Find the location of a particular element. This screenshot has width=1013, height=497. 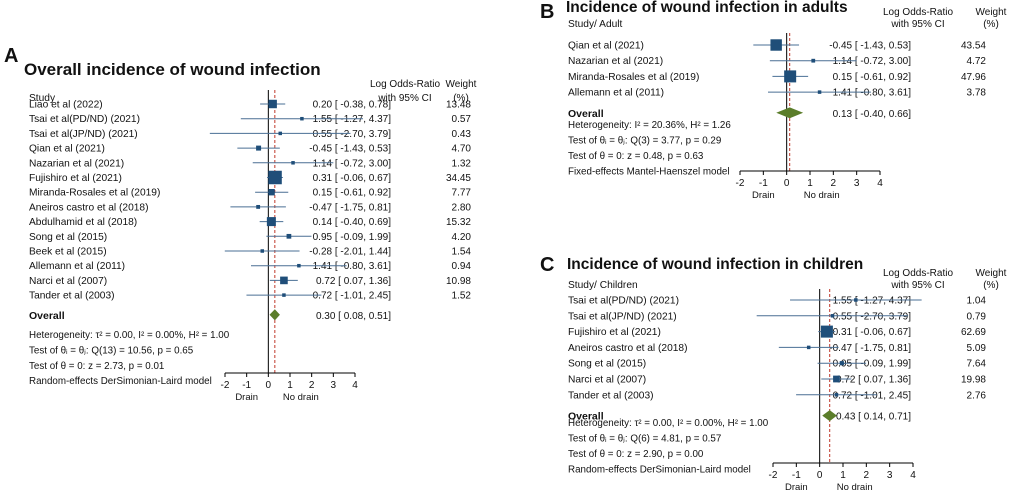

study-name: Abdulhamid et al (2018) is located at coordinates (83, 222).